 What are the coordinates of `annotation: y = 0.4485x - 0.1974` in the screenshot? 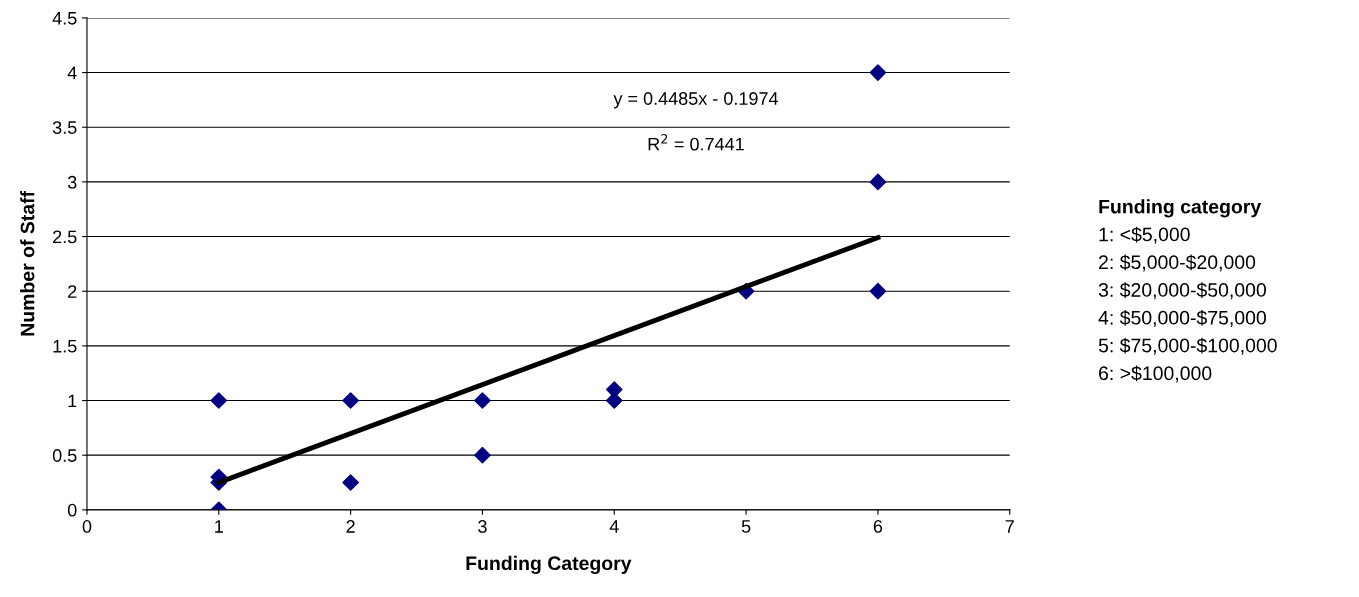 It's located at (696, 100).